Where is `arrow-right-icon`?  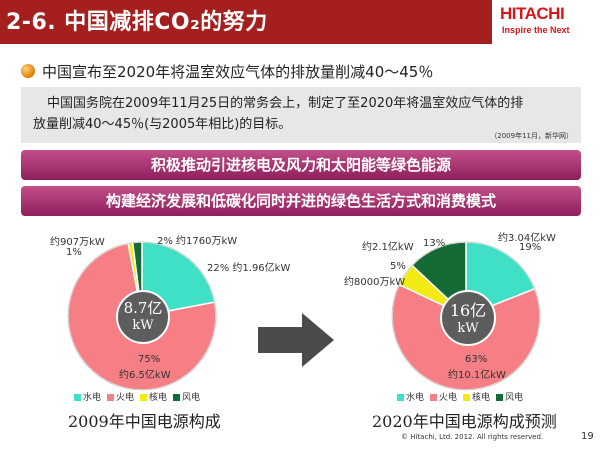
arrow-right-icon is located at coordinates (296, 340).